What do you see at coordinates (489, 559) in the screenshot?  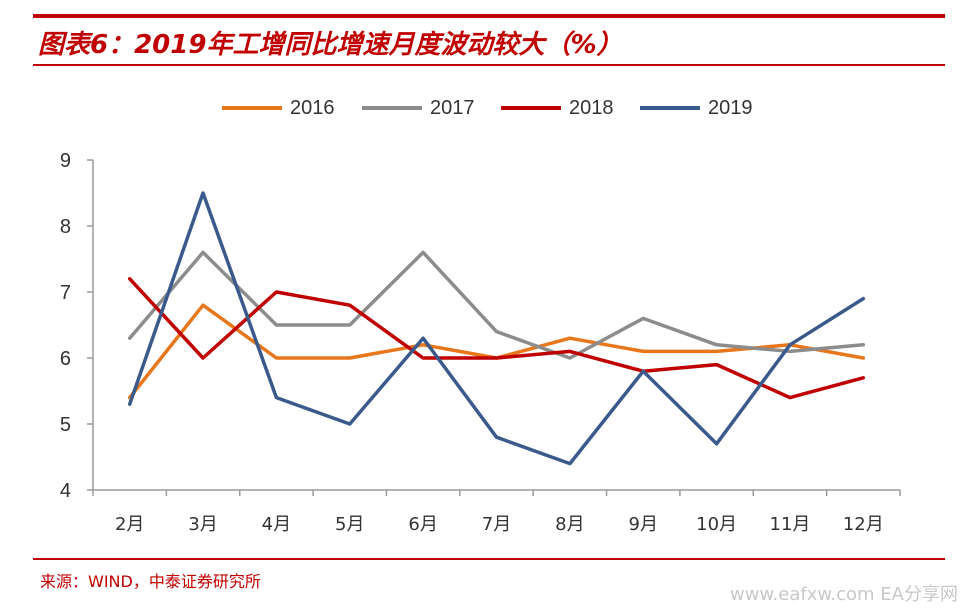 I see `bottom-rule` at bounding box center [489, 559].